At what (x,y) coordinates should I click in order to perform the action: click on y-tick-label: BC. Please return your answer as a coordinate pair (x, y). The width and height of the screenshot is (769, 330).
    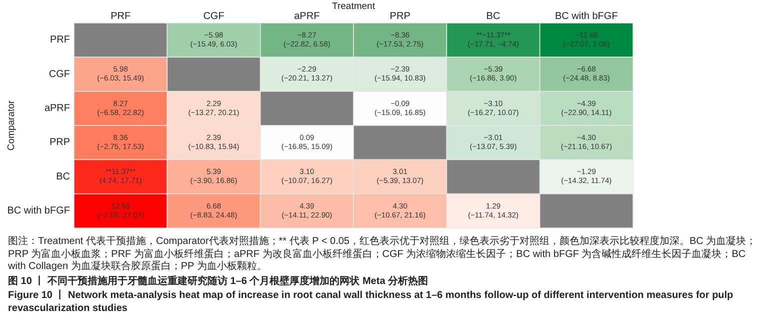
    Looking at the image, I should click on (63, 176).